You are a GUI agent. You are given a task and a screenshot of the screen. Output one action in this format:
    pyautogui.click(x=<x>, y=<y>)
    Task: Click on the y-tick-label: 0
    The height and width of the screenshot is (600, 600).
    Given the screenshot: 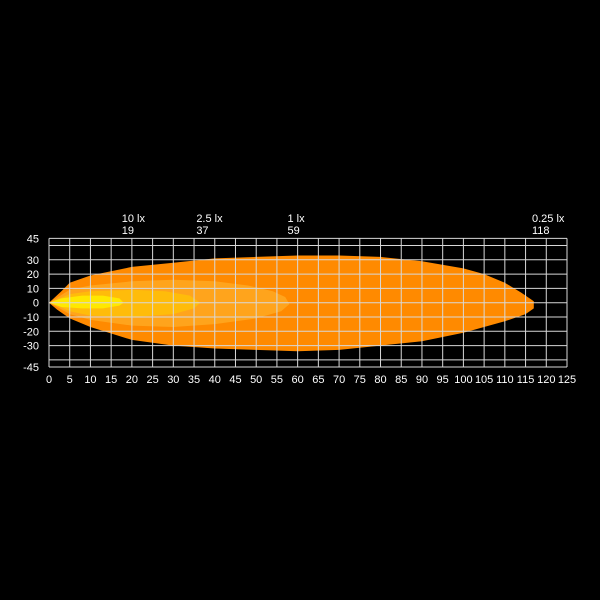 What is the action you would take?
    pyautogui.click(x=36, y=304)
    